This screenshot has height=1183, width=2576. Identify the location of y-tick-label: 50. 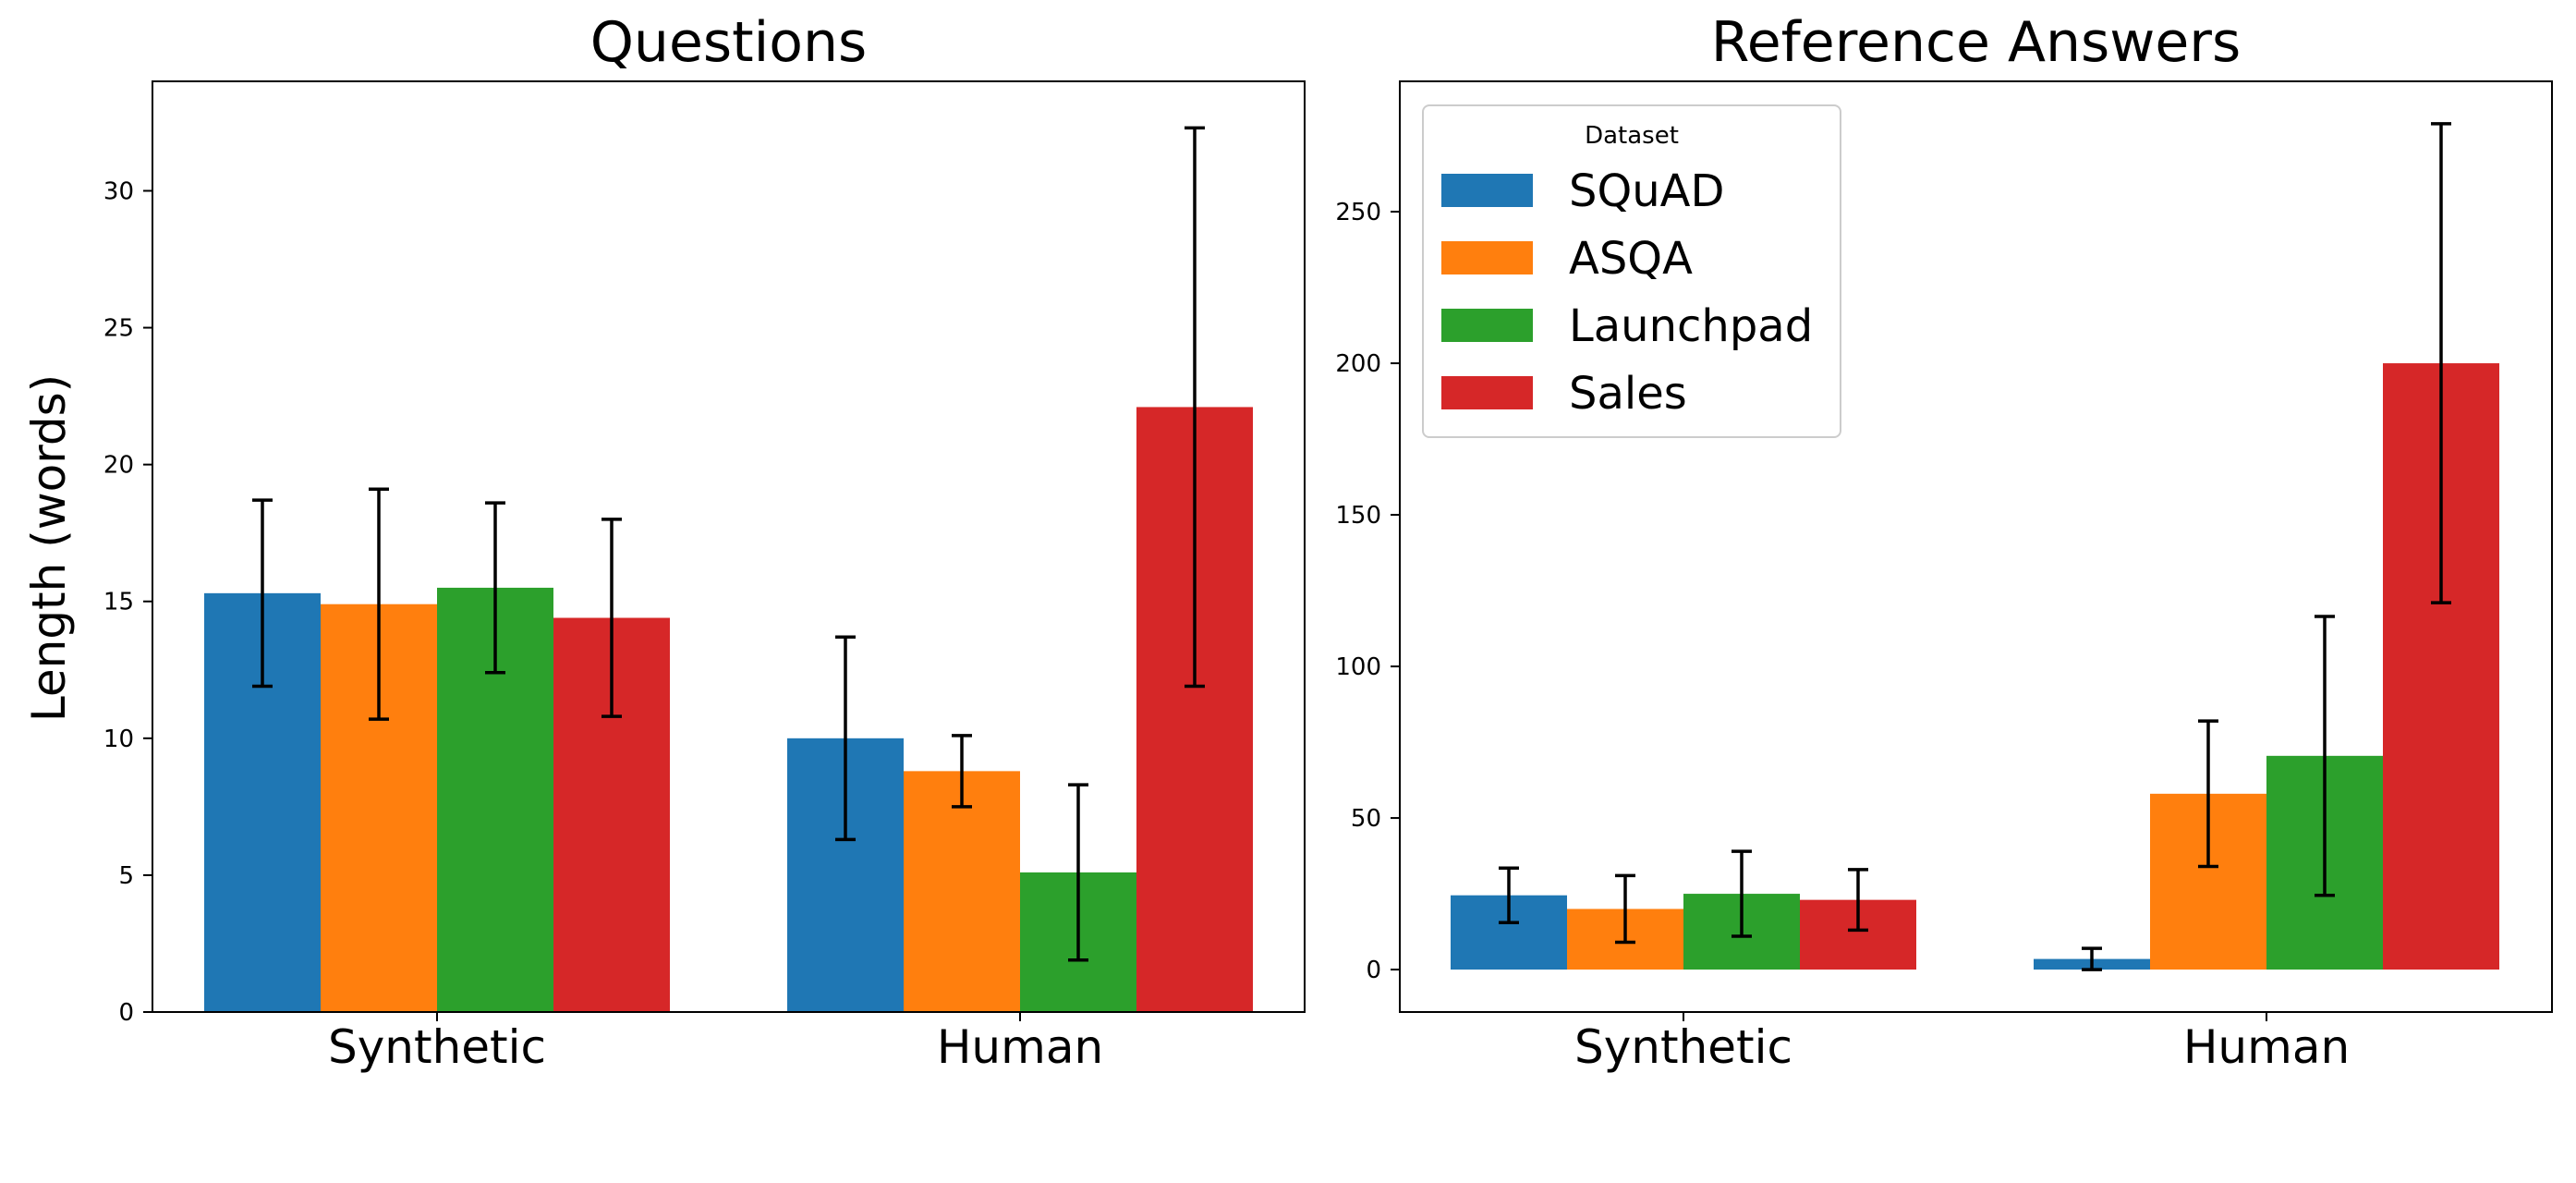
(1366, 819).